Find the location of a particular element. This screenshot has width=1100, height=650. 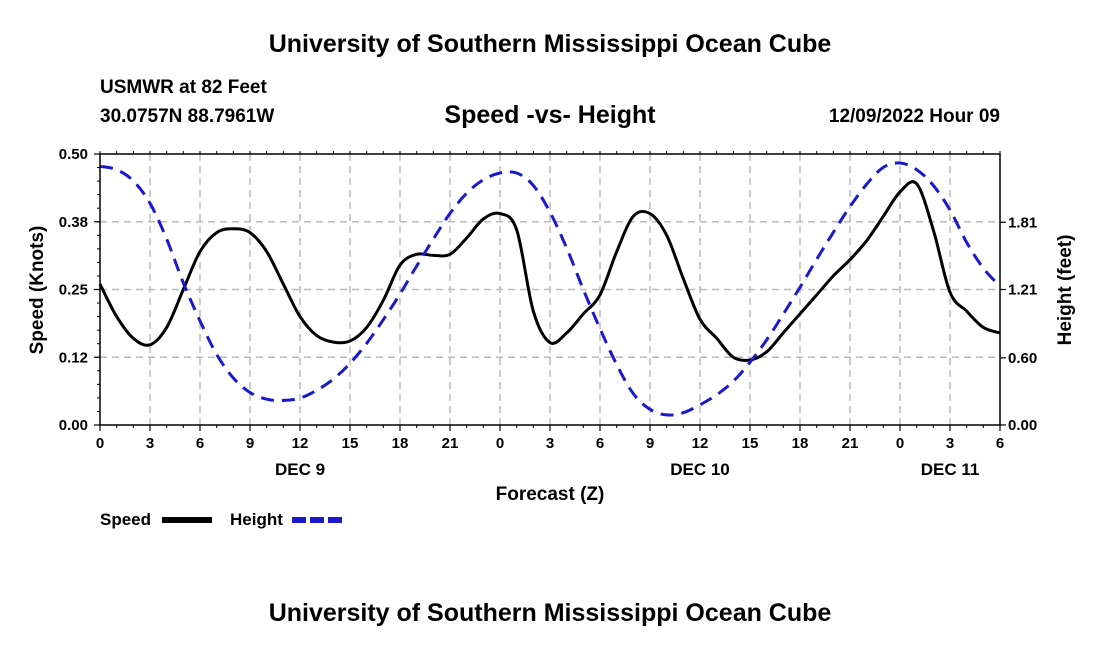

y-left-tick-label: 0.00 is located at coordinates (73, 425).